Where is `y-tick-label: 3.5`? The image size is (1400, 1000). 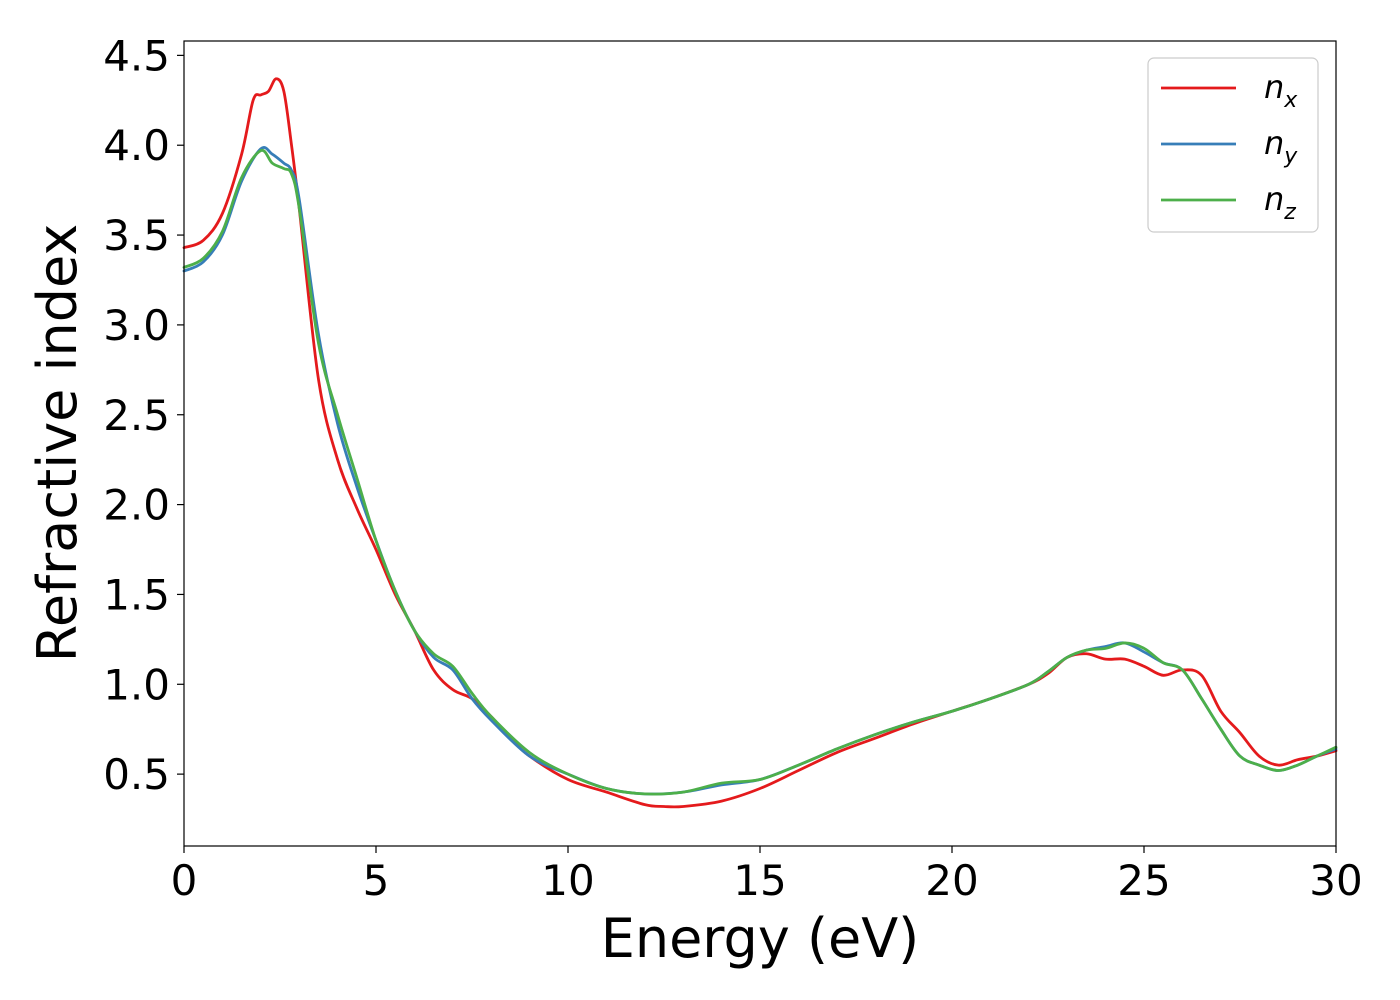
y-tick-label: 3.5 is located at coordinates (136, 235).